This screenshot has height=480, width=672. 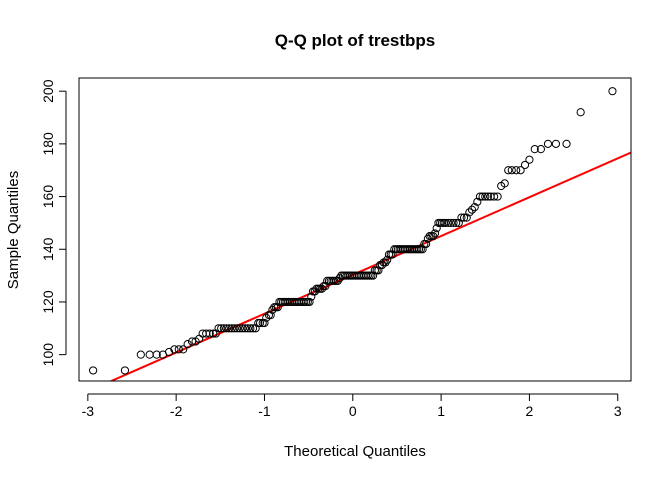 I want to click on y-tick-label: 100, so click(x=48, y=355).